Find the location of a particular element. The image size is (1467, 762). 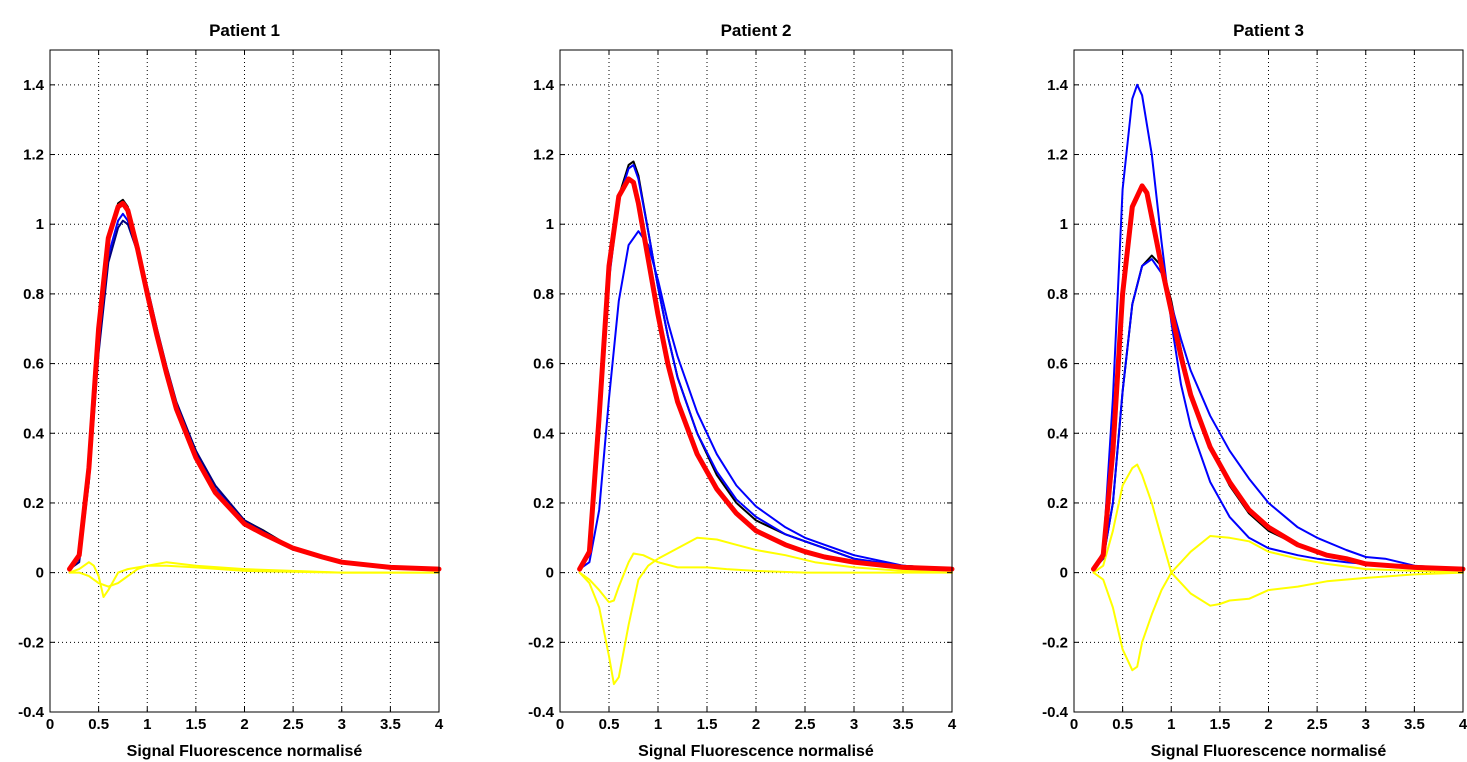

series-group is located at coordinates (254, 398).